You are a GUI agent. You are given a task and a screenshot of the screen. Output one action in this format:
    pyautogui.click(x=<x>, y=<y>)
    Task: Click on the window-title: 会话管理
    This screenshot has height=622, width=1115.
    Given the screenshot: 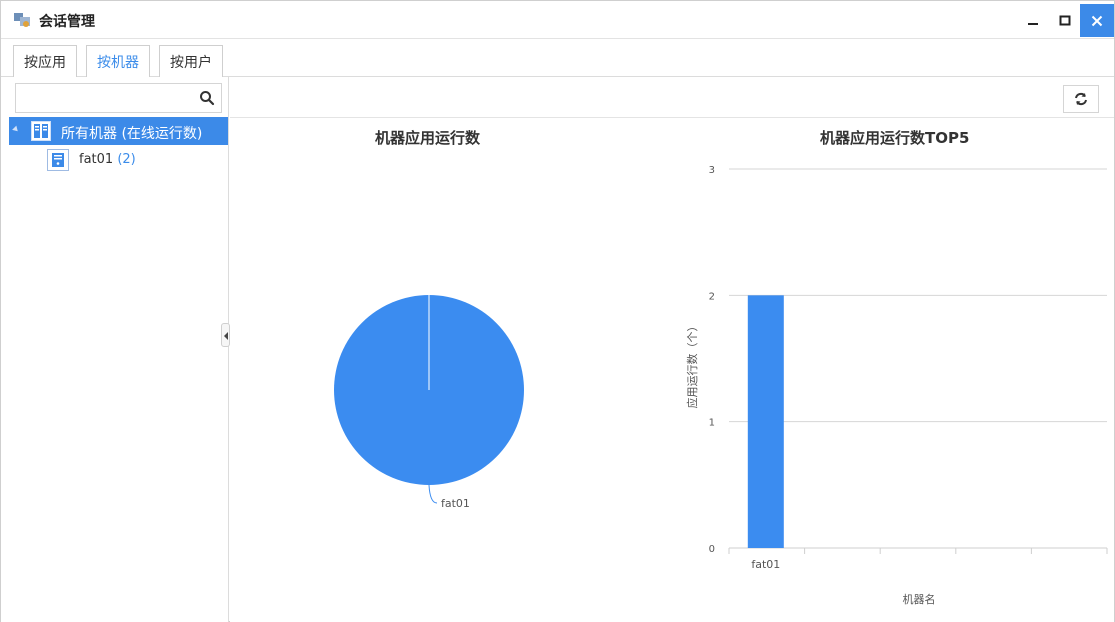 What is the action you would take?
    pyautogui.click(x=67, y=22)
    